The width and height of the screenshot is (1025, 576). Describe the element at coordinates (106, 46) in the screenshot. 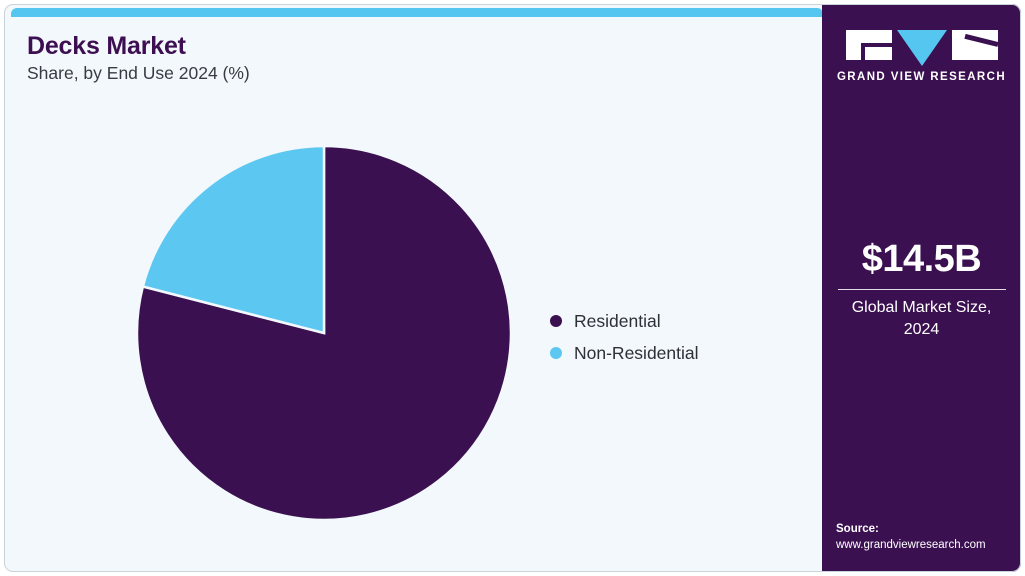

I see `page-title: Decks Market` at that location.